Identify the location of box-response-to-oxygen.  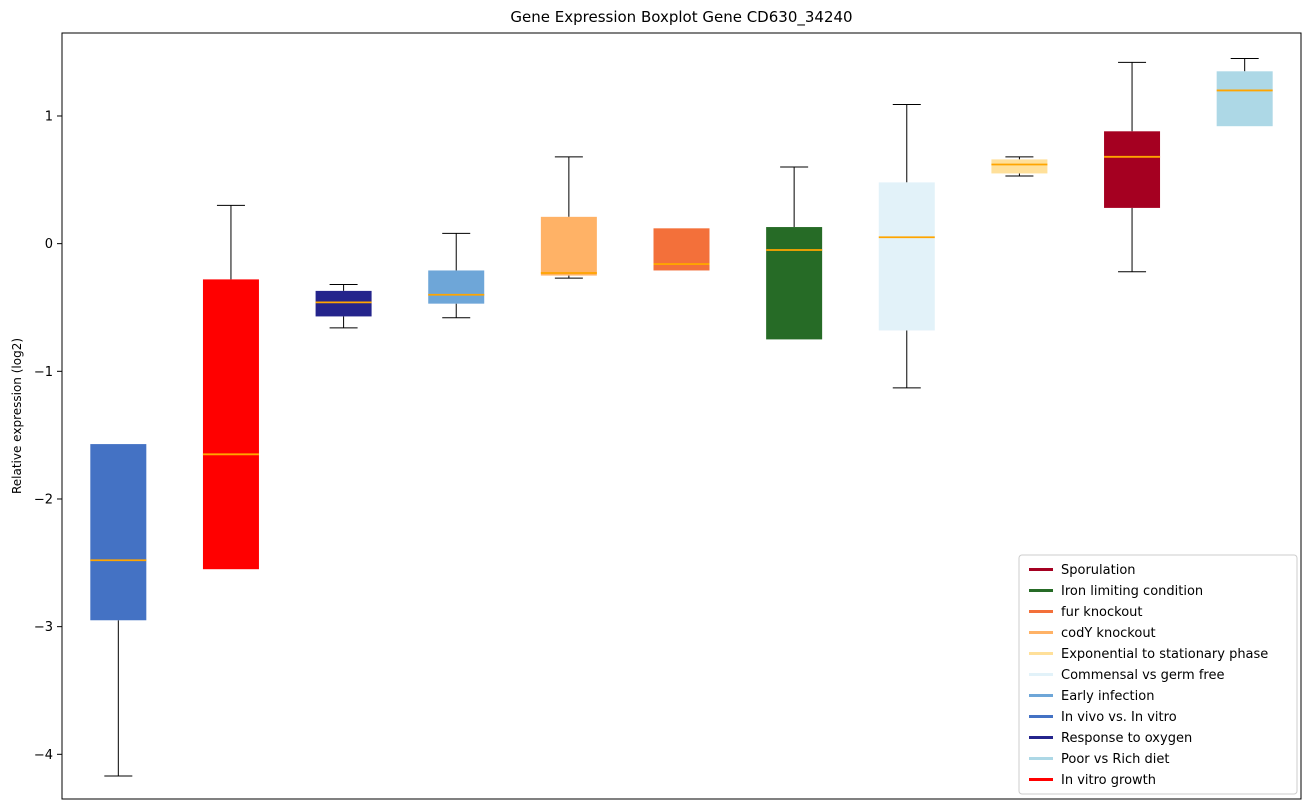
(343, 306).